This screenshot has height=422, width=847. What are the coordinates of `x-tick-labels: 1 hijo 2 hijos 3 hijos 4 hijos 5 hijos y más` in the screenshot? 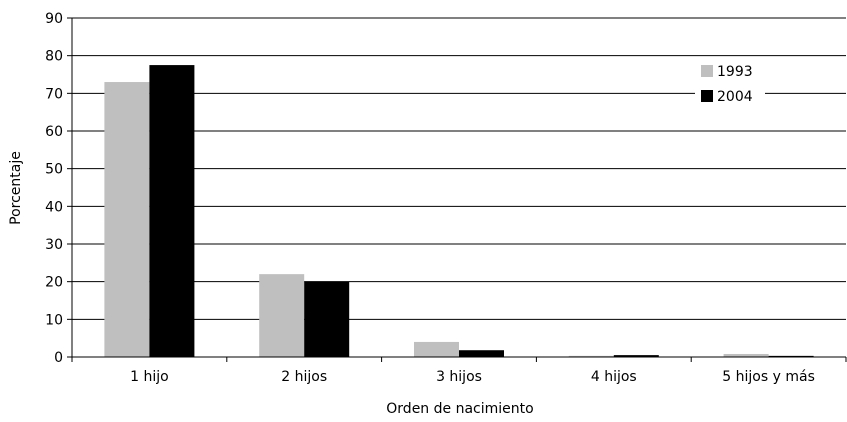 It's located at (472, 377).